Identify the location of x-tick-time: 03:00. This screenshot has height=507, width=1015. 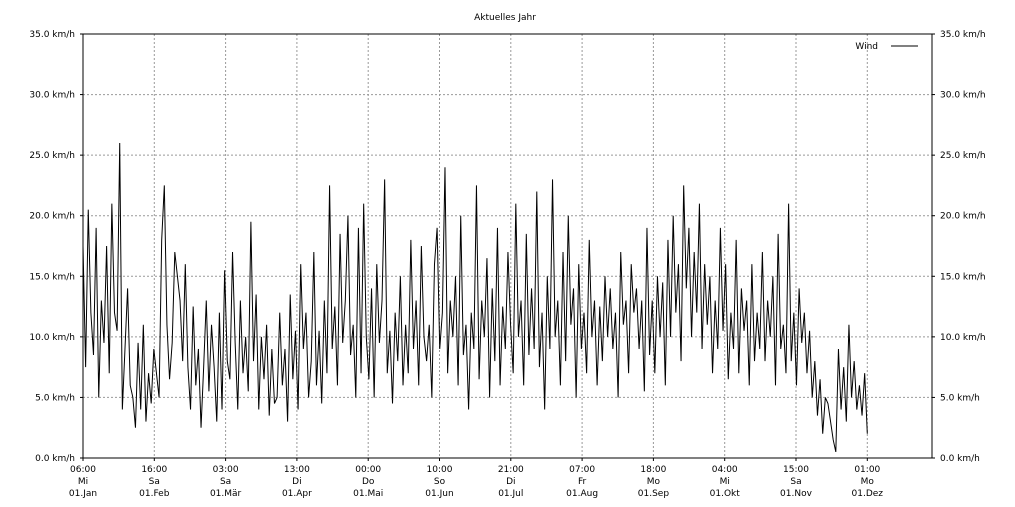
(226, 470).